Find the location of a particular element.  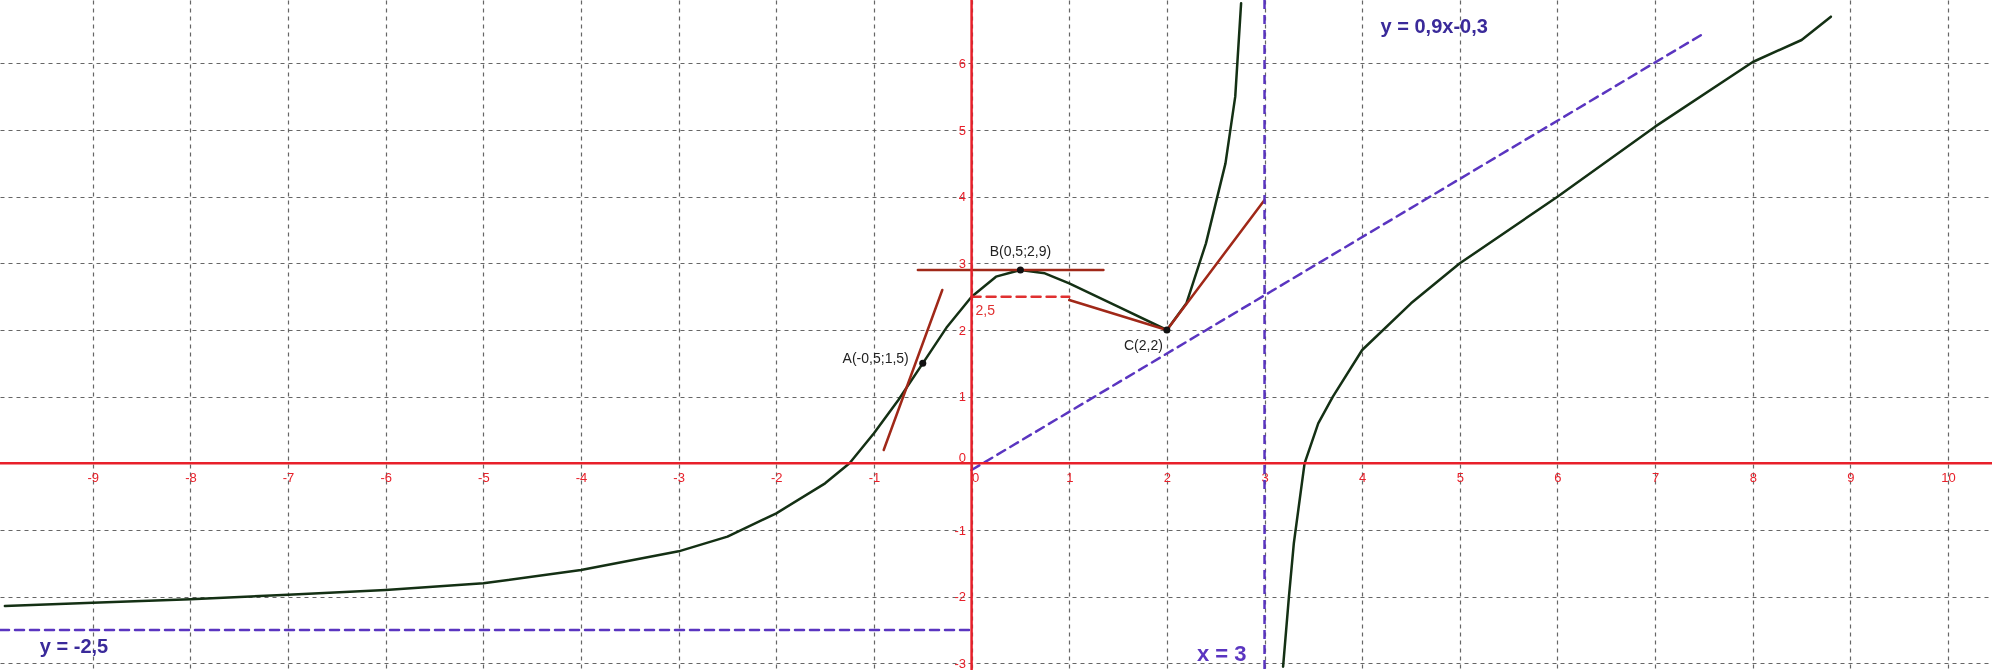

x-tick-label: -5 is located at coordinates (484, 477).